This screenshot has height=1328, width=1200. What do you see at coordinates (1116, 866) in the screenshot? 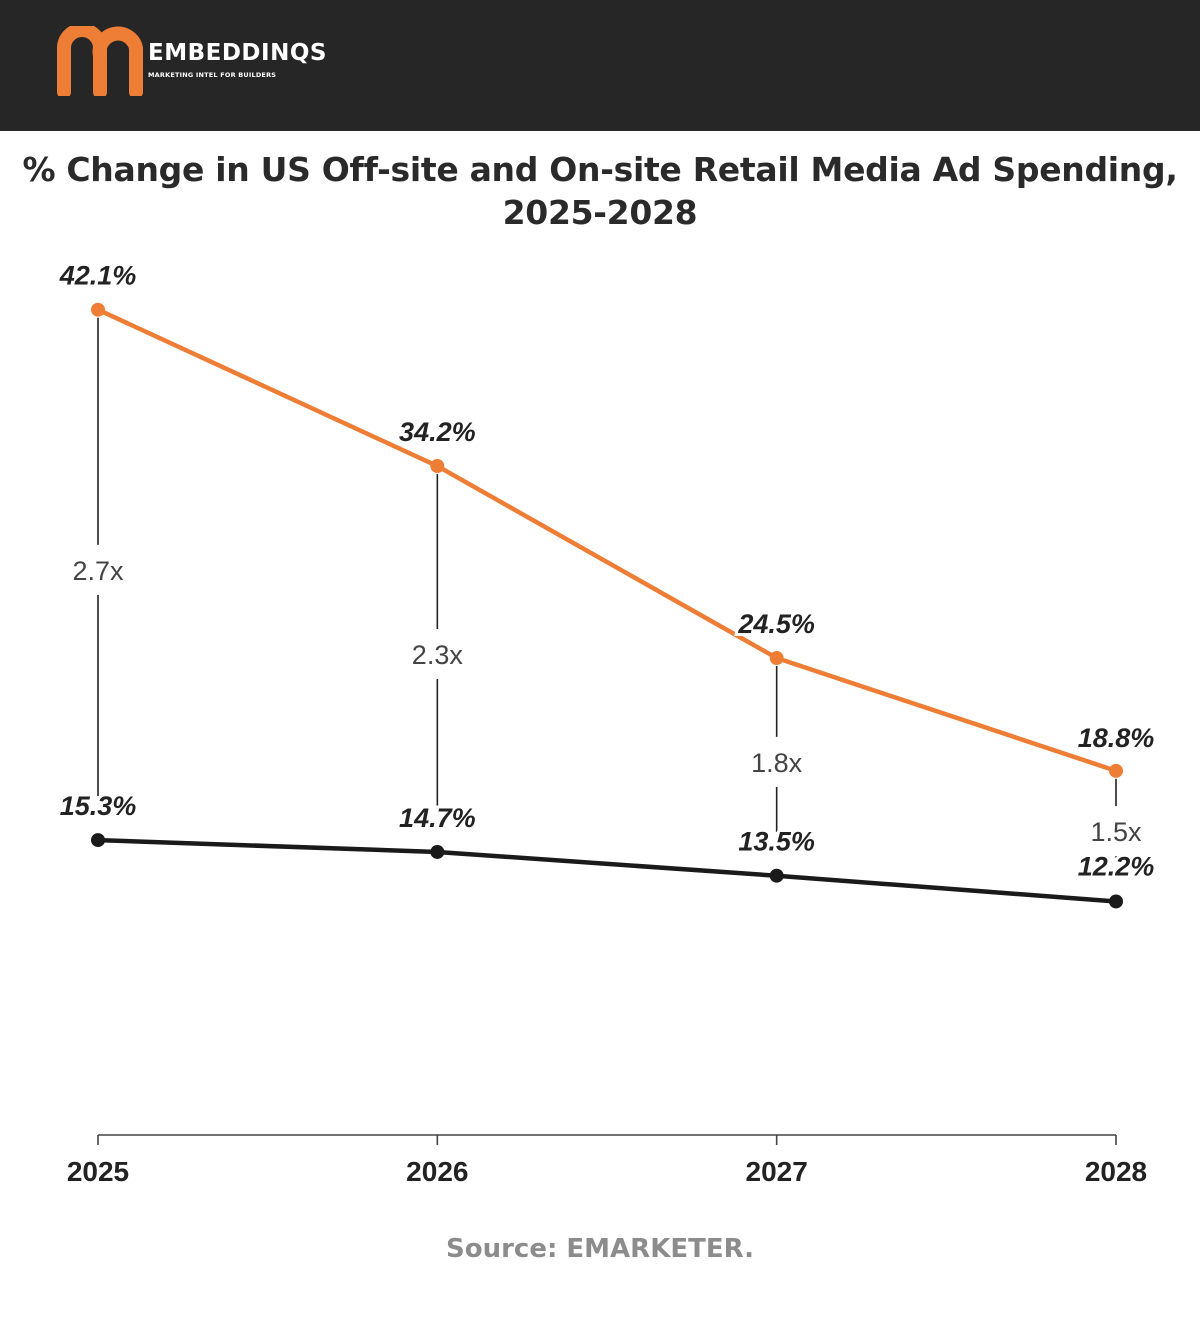
I see `data-label: 12.2%` at bounding box center [1116, 866].